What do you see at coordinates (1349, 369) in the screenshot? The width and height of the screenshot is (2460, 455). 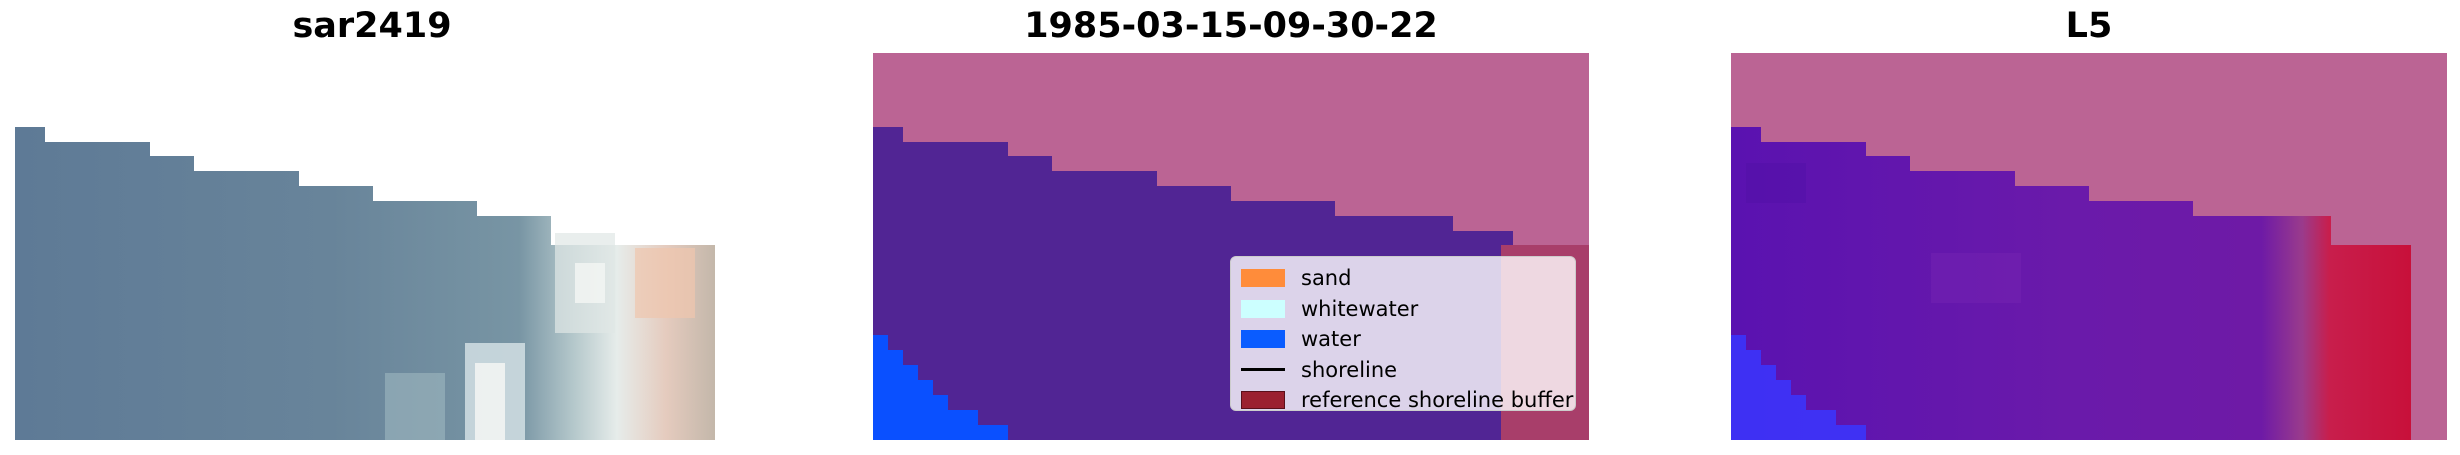 I see `legend-label-shoreline: shoreline` at bounding box center [1349, 369].